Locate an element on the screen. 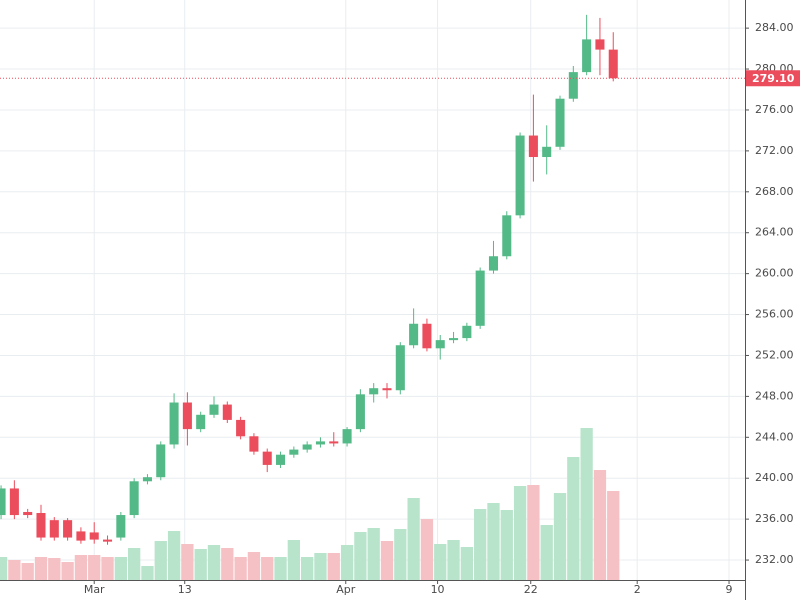 The width and height of the screenshot is (800, 600). y-tick-label: 268.00 is located at coordinates (774, 191).